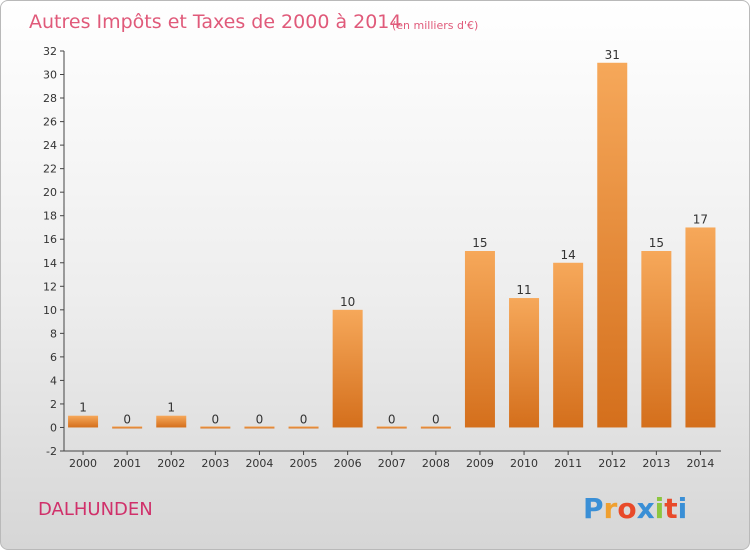 This screenshot has width=750, height=550. I want to click on y-tick-label: 4, so click(53, 380).